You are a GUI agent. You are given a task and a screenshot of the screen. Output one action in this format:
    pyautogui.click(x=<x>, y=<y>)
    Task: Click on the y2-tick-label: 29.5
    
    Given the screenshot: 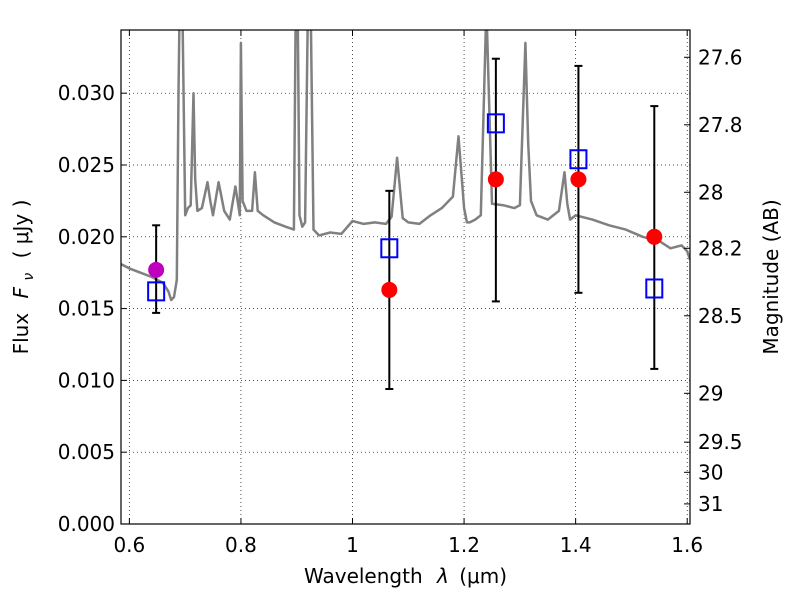 What is the action you would take?
    pyautogui.click(x=720, y=442)
    